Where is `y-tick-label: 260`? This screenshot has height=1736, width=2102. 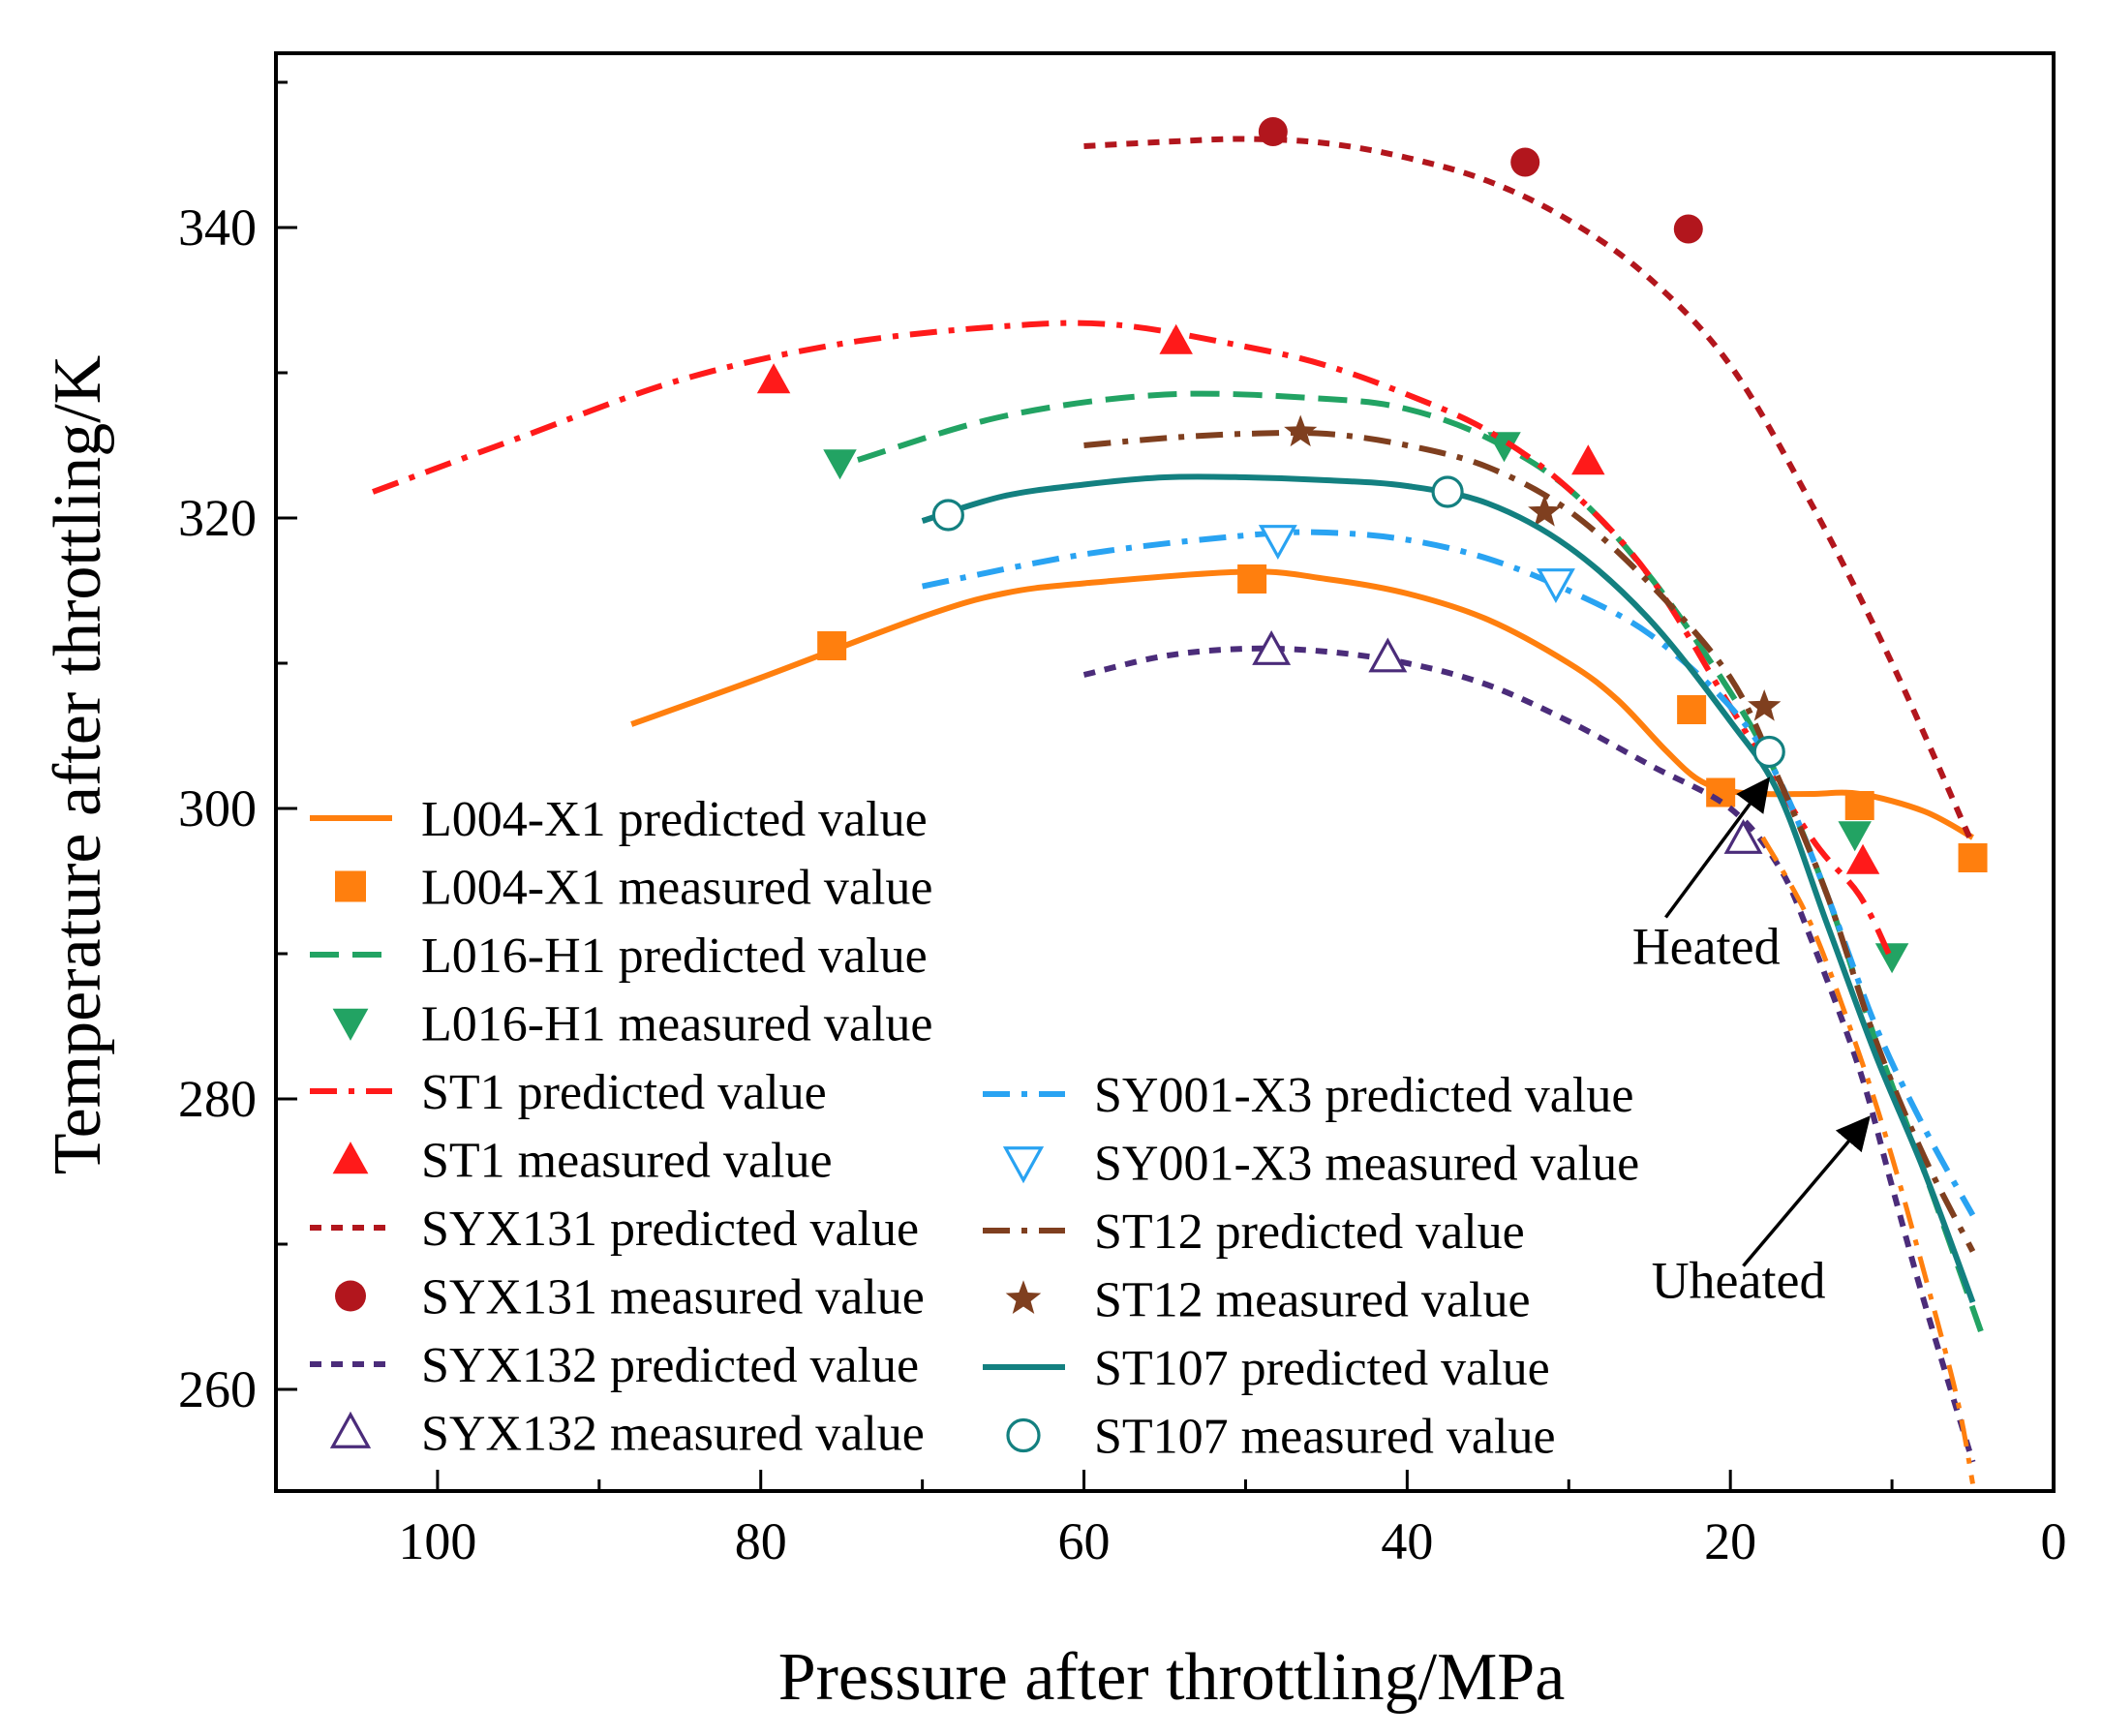
y-tick-label: 260 is located at coordinates (217, 1389).